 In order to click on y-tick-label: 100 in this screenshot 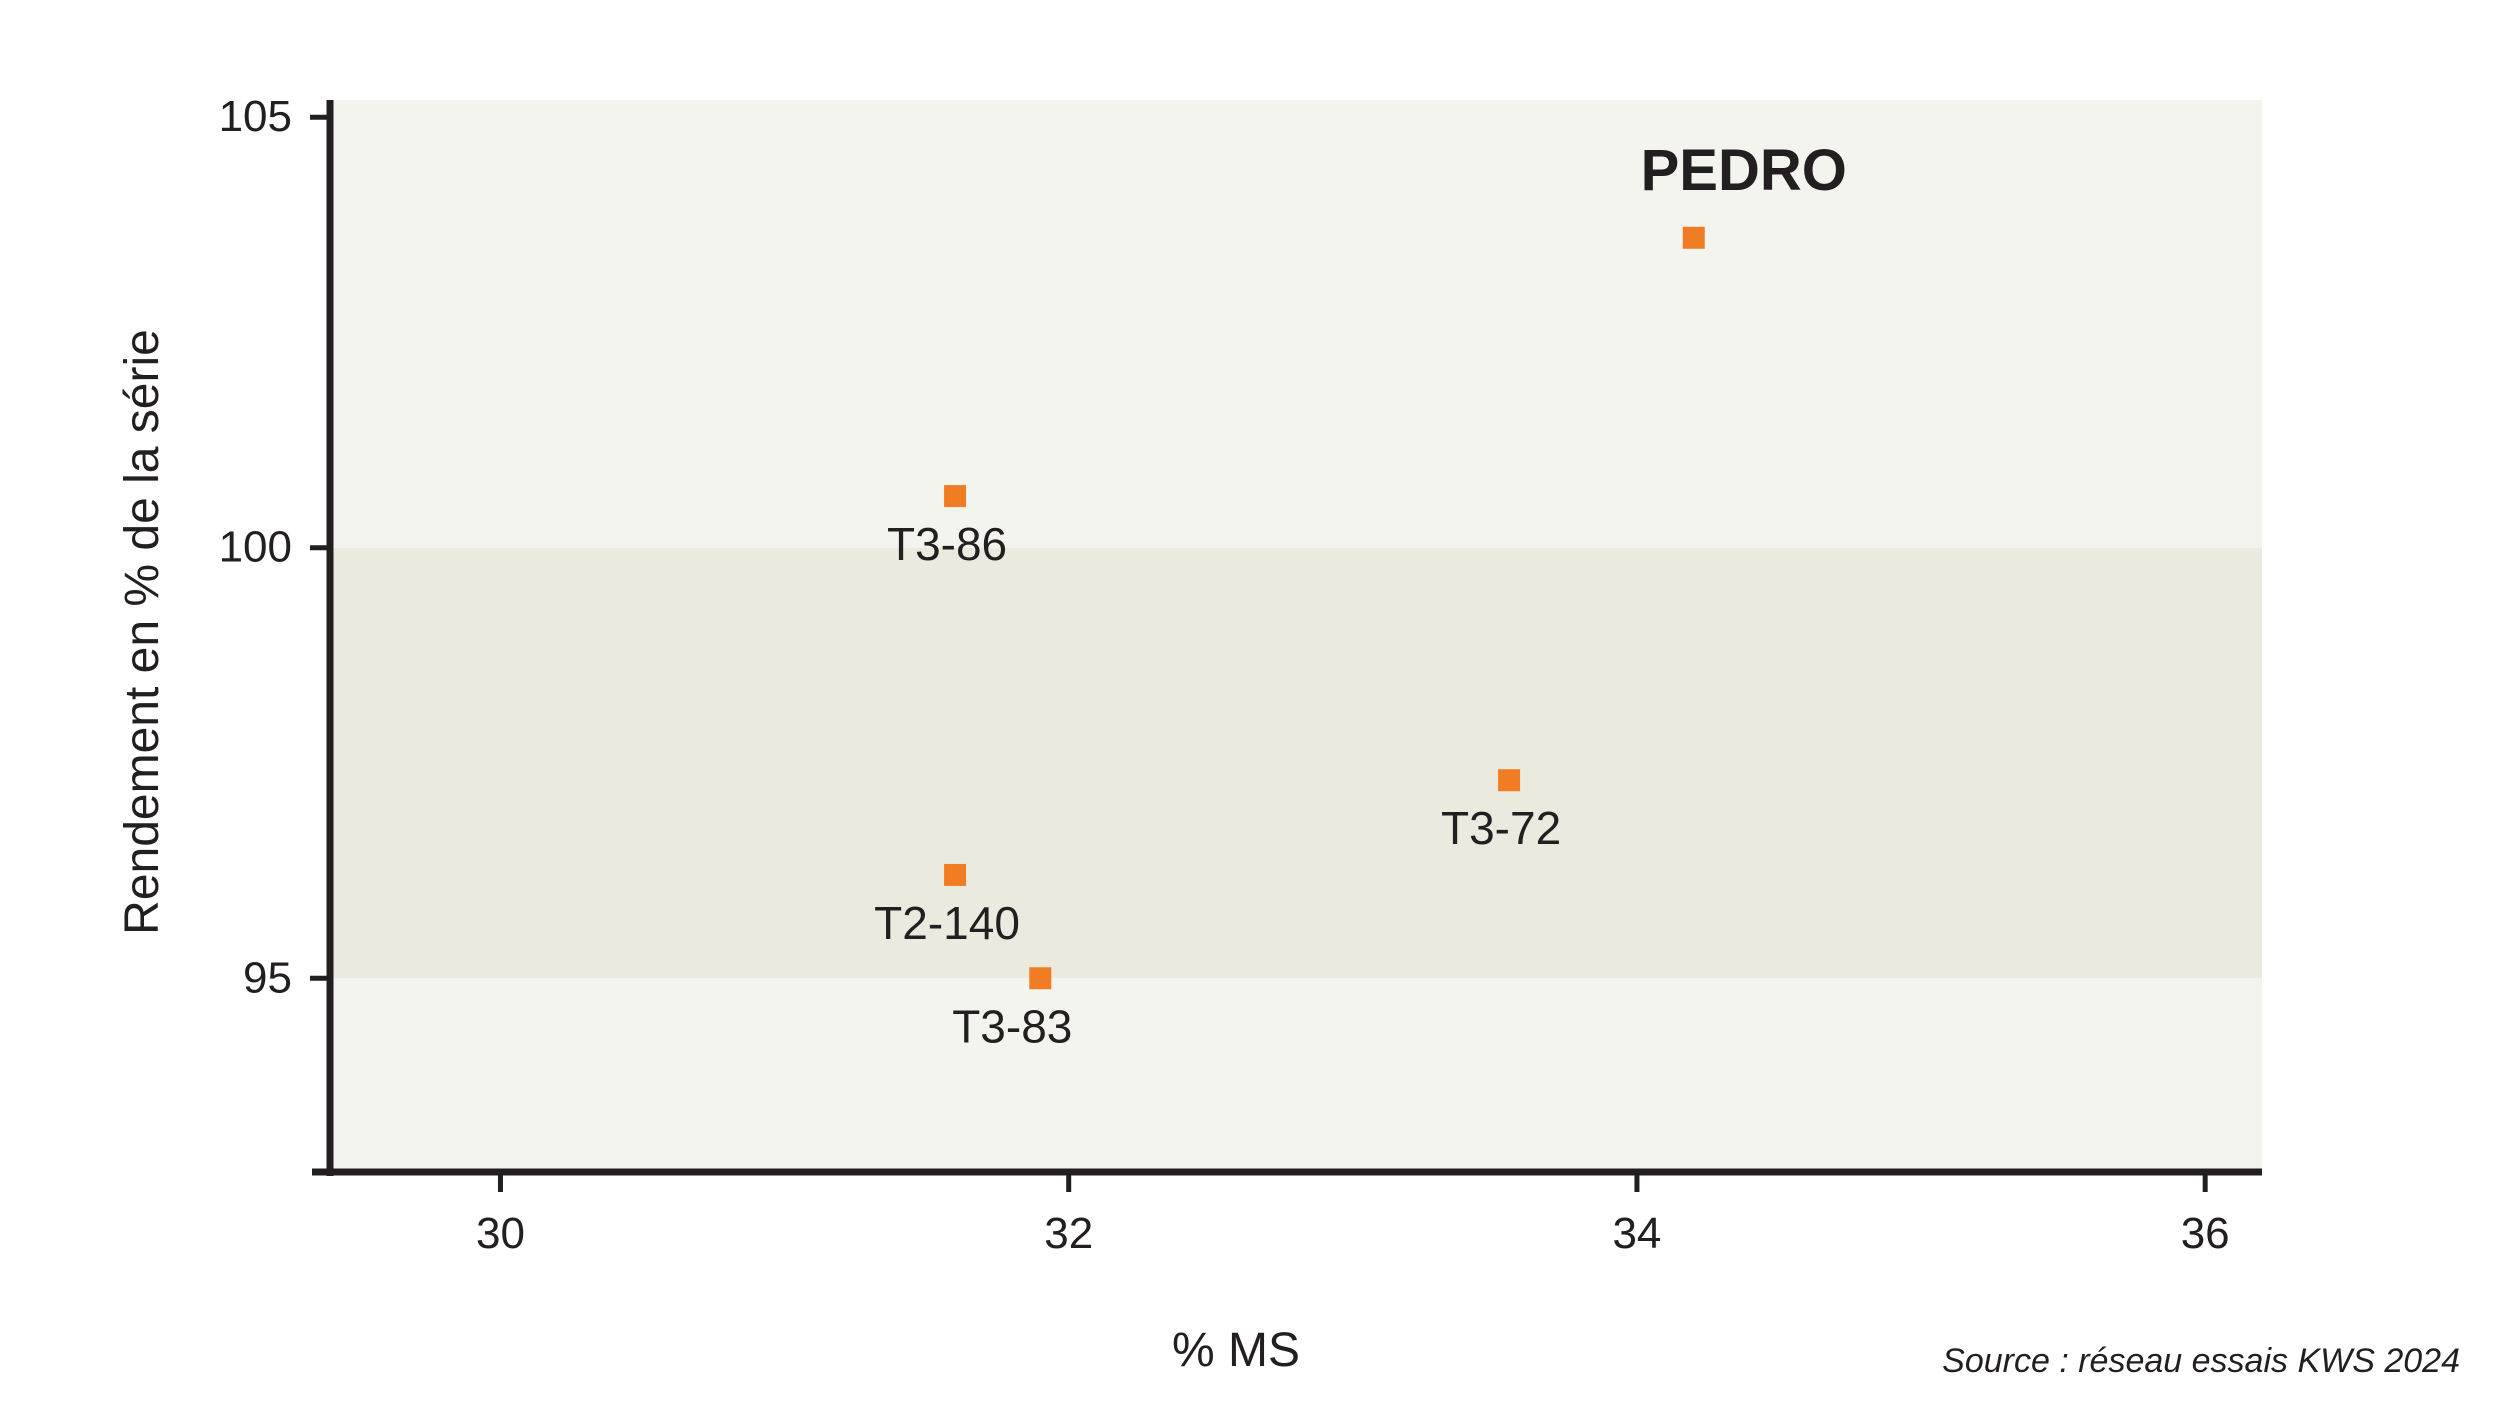, I will do `click(255, 547)`.